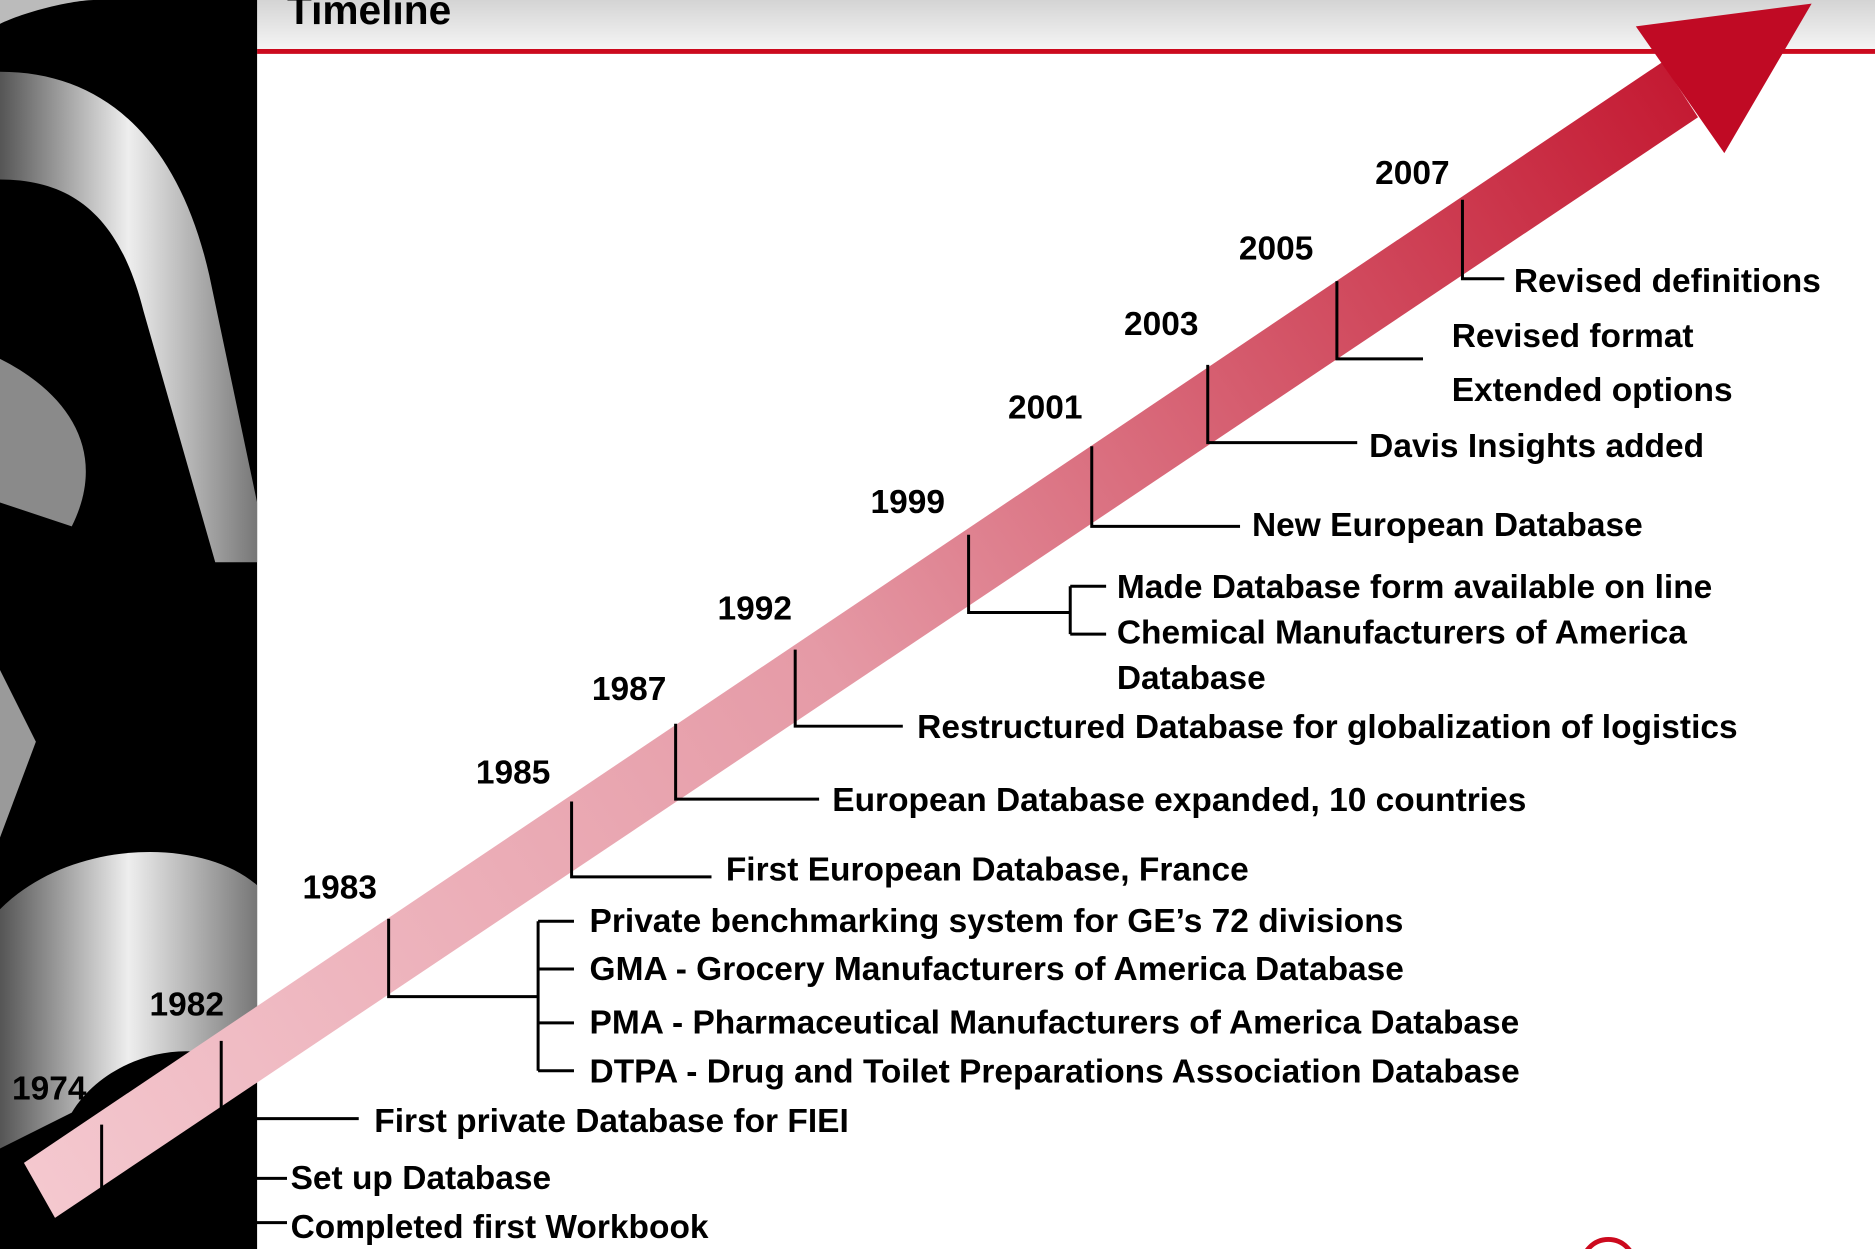 This screenshot has height=1250, width=1875. What do you see at coordinates (1412, 173) in the screenshot?
I see `year-label: 2007` at bounding box center [1412, 173].